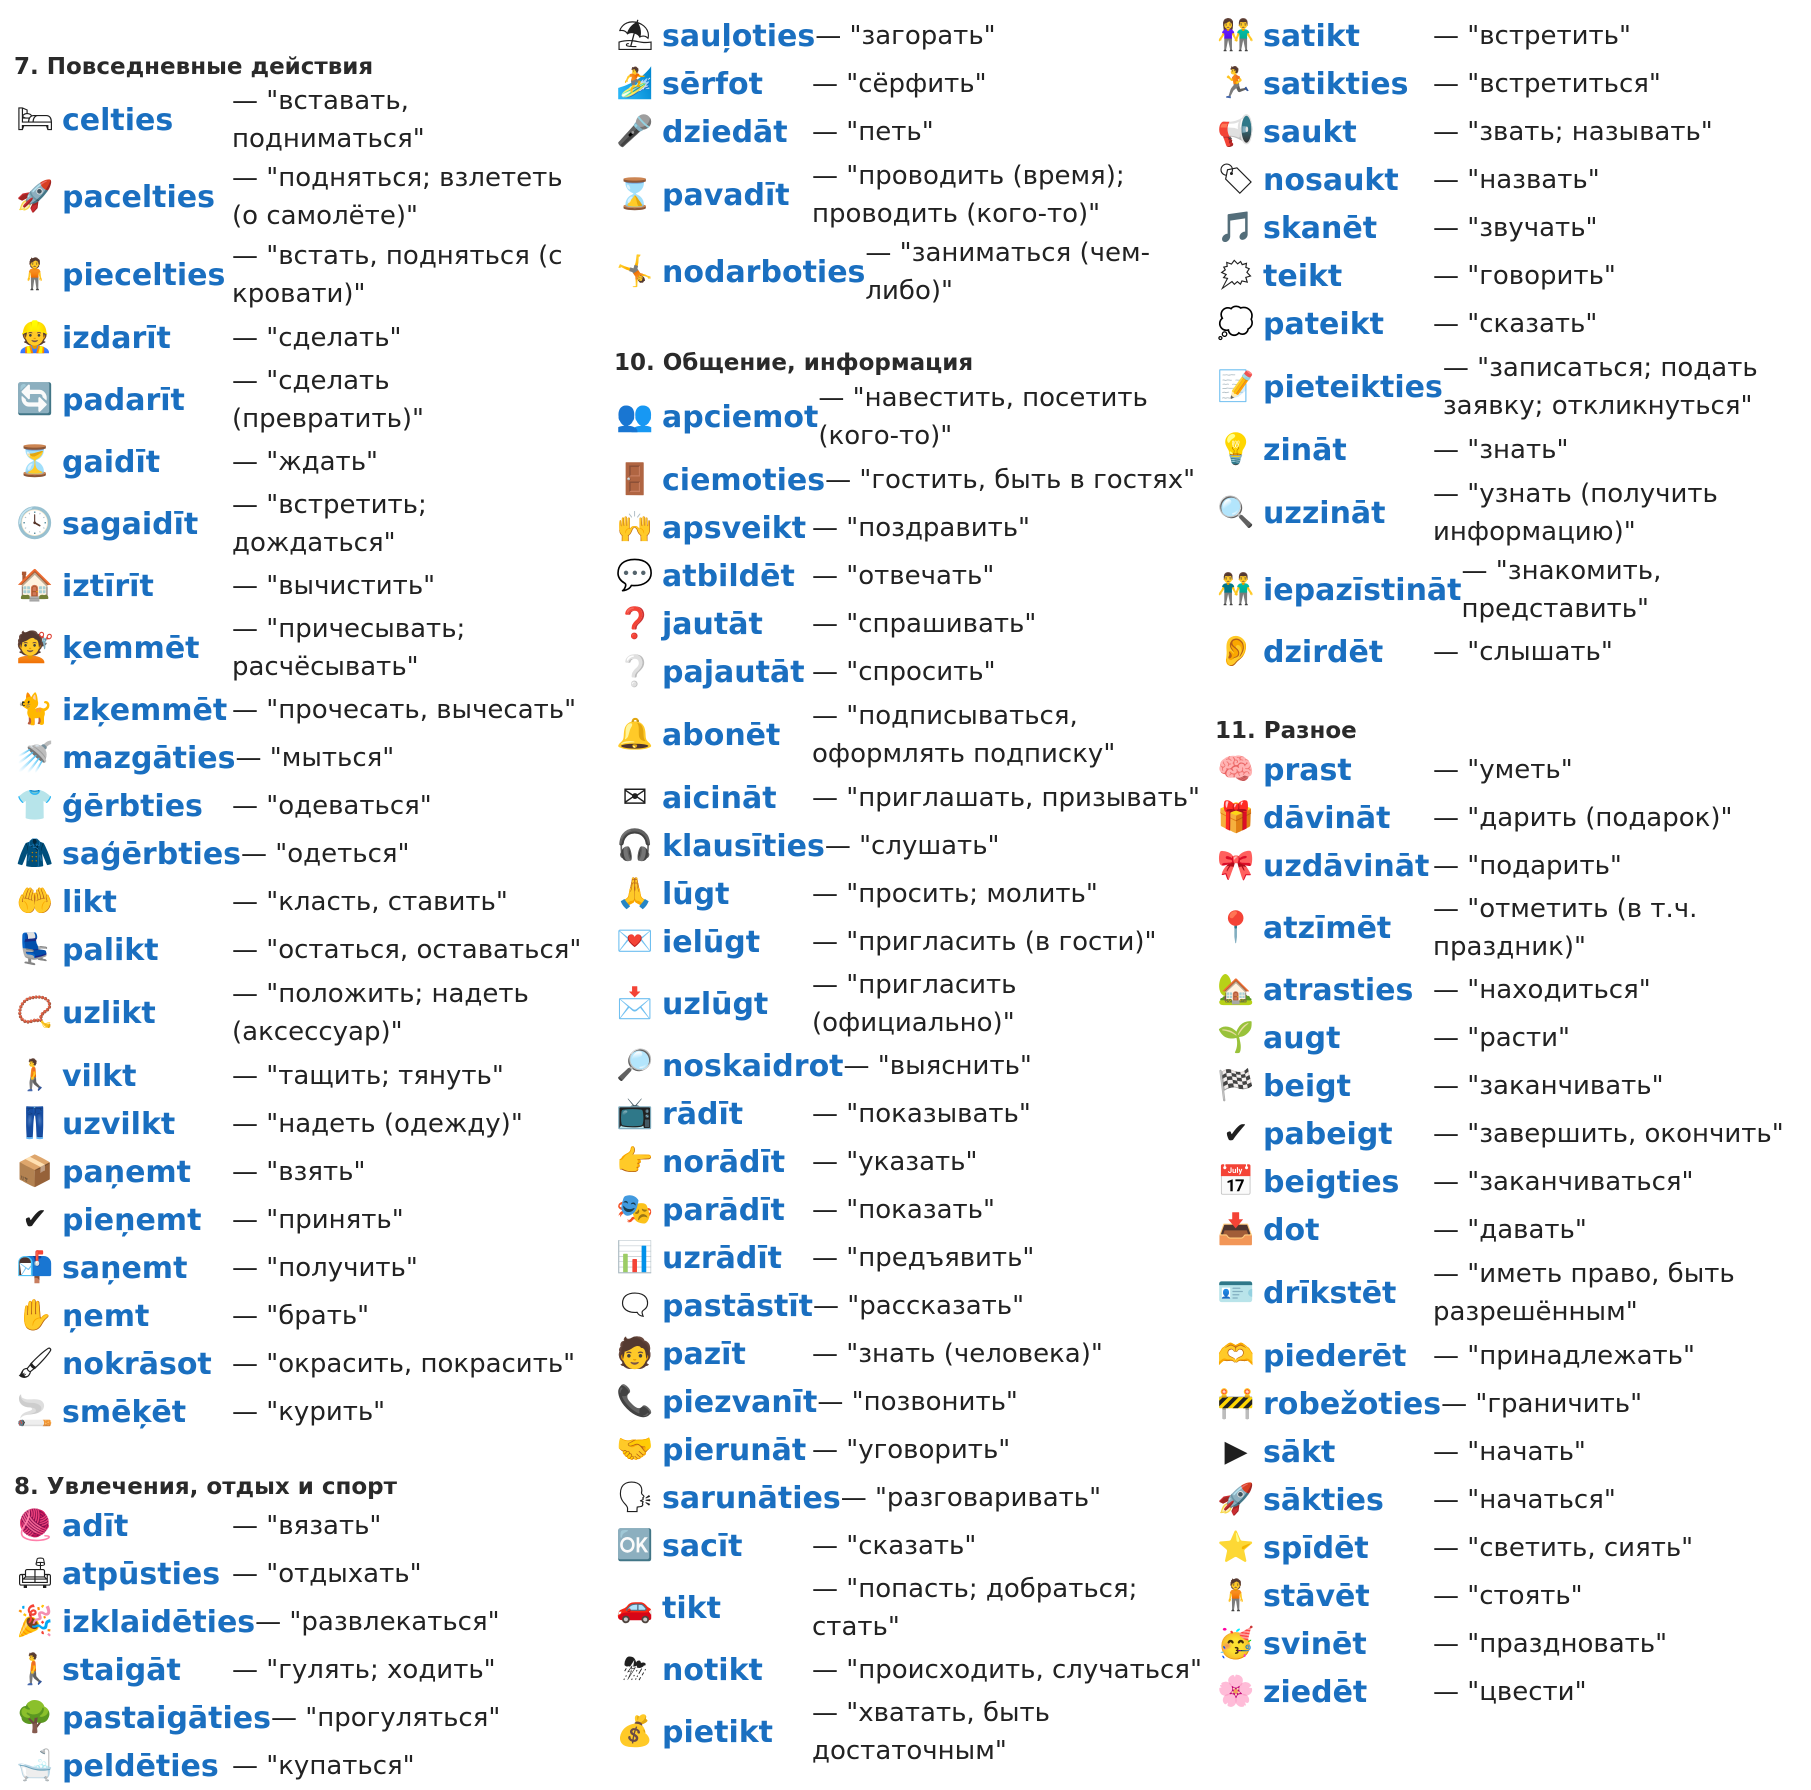 This screenshot has height=1790, width=1811. Describe the element at coordinates (1524, 1500) in the screenshot. I see `russian-translation: — "начаться"` at that location.